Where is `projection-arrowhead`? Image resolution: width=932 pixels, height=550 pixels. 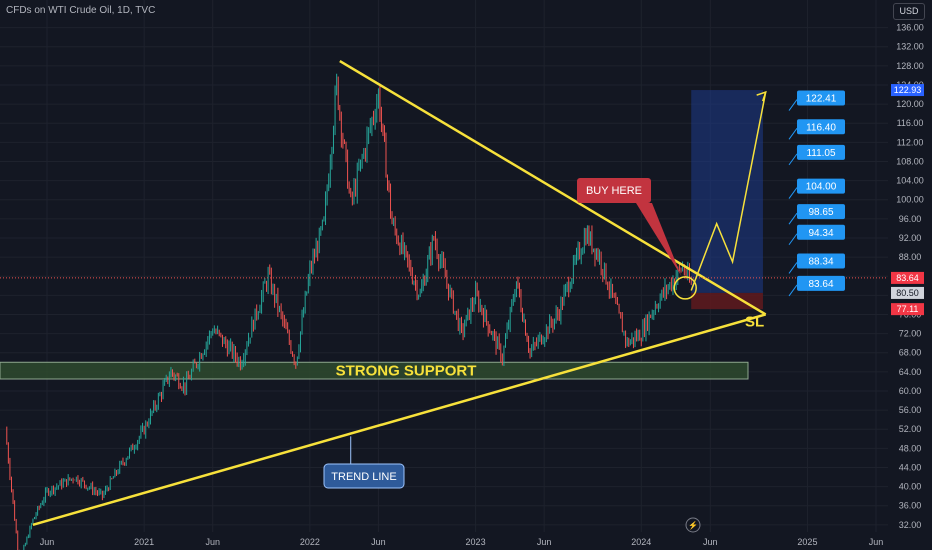 projection-arrowhead is located at coordinates (761, 96).